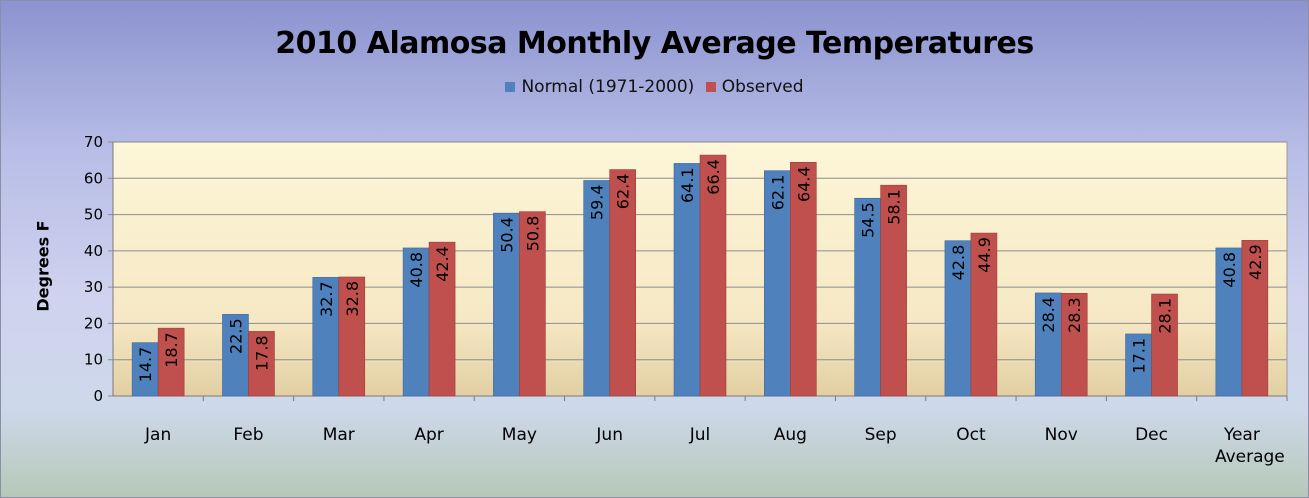  What do you see at coordinates (145, 365) in the screenshot?
I see `data-label: 14.7` at bounding box center [145, 365].